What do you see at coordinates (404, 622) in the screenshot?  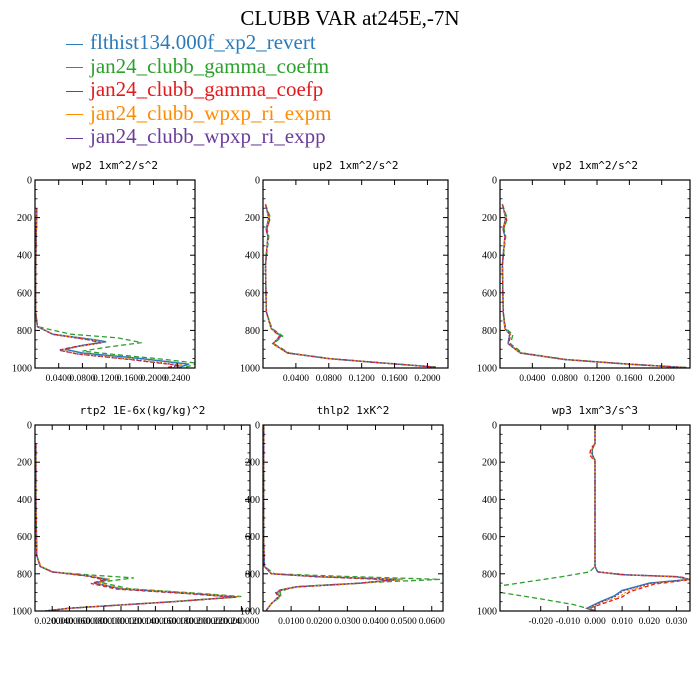 I see `x-tick-label: 0.0500` at bounding box center [404, 622].